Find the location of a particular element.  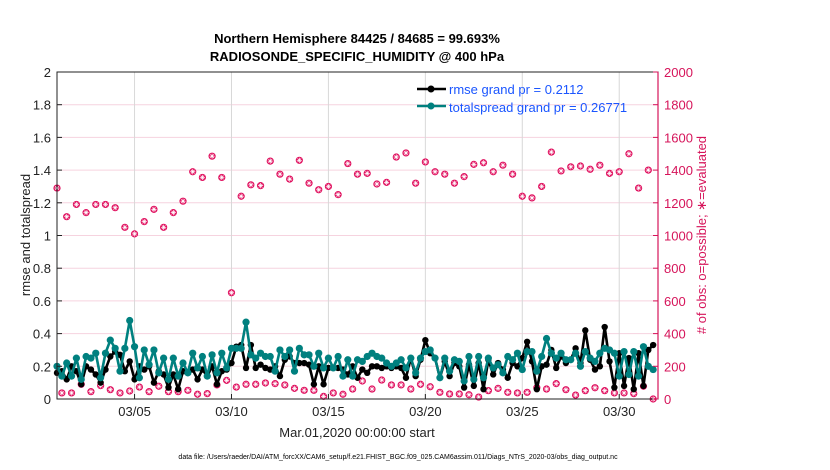

y-tick-label-right: 600 is located at coordinates (675, 301).